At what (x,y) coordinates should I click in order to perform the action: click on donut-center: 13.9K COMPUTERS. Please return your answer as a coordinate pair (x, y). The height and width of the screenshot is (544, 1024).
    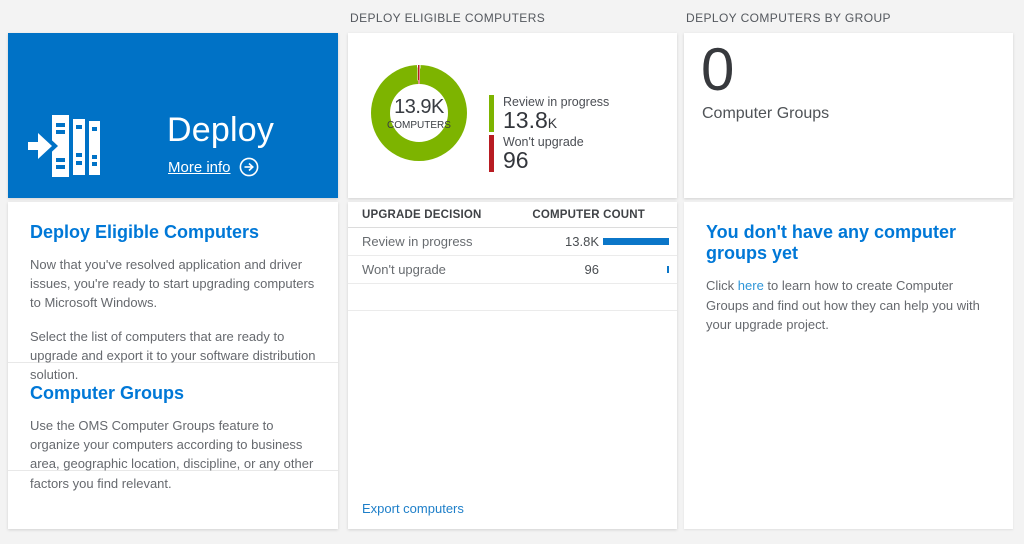
    Looking at the image, I should click on (419, 113).